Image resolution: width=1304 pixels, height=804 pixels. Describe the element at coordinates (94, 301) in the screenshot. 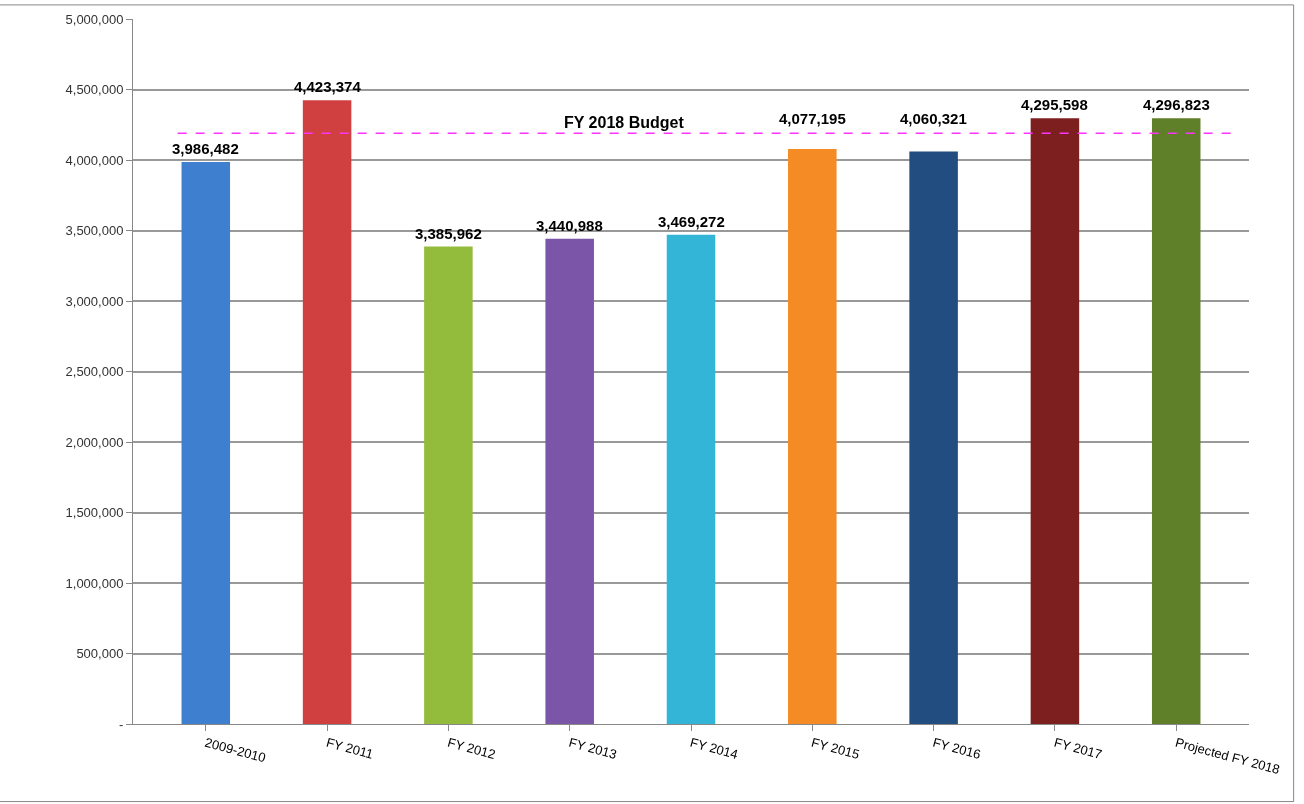

I see `y-tick-label: 3,000,000` at that location.